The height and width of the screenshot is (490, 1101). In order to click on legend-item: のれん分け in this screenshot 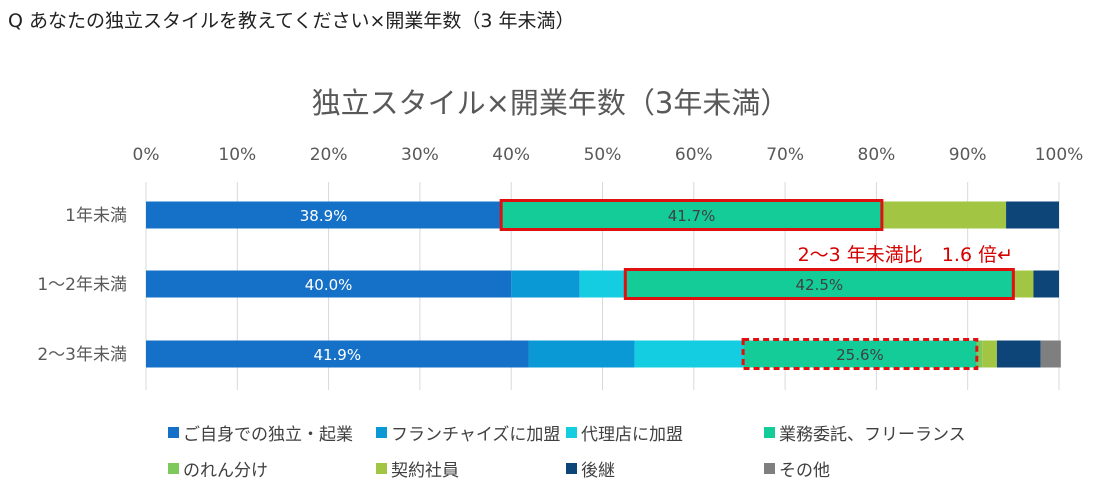, I will do `click(218, 468)`.